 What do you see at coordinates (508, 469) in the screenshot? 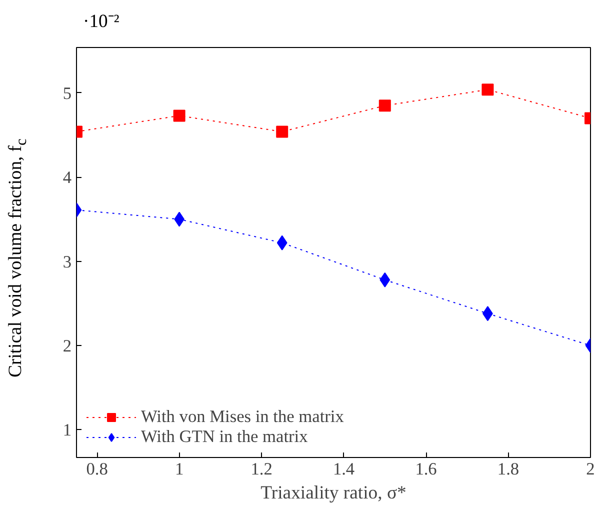
I see `x-tick-label: 1.8` at bounding box center [508, 469].